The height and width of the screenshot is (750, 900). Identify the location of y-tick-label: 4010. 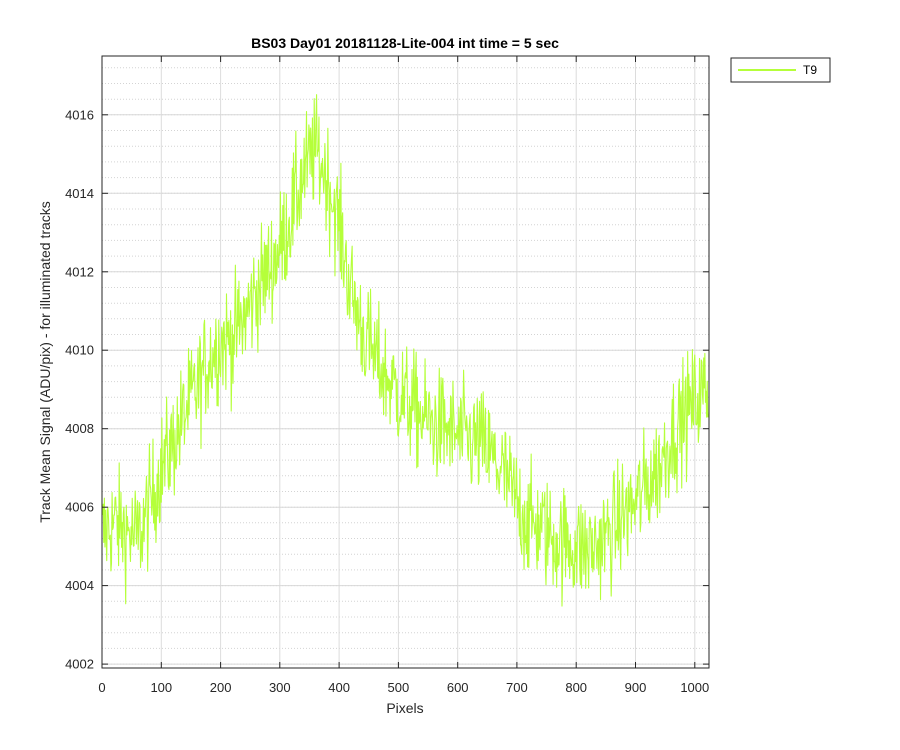
(79, 350).